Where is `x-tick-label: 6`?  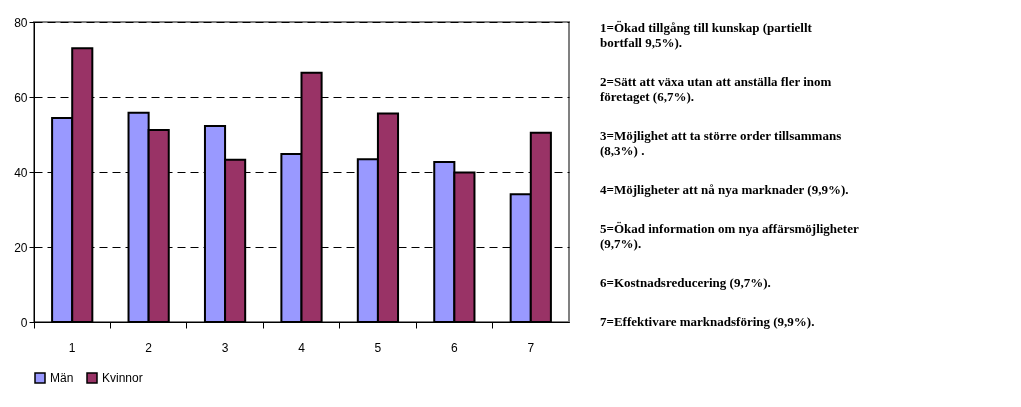
x-tick-label: 6 is located at coordinates (455, 347).